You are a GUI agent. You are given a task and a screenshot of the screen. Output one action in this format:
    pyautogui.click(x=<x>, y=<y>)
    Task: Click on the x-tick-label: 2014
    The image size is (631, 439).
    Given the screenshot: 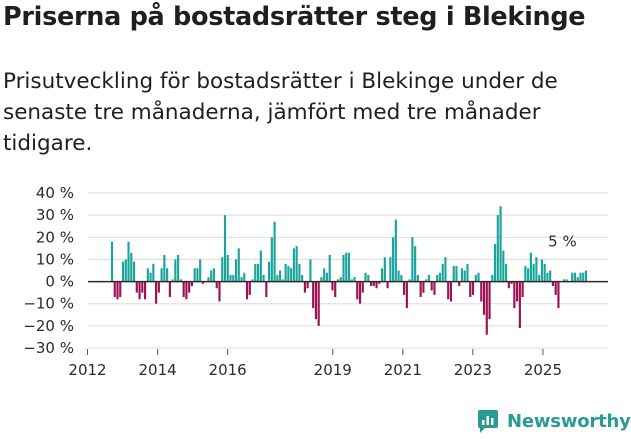 What is the action you would take?
    pyautogui.click(x=157, y=370)
    